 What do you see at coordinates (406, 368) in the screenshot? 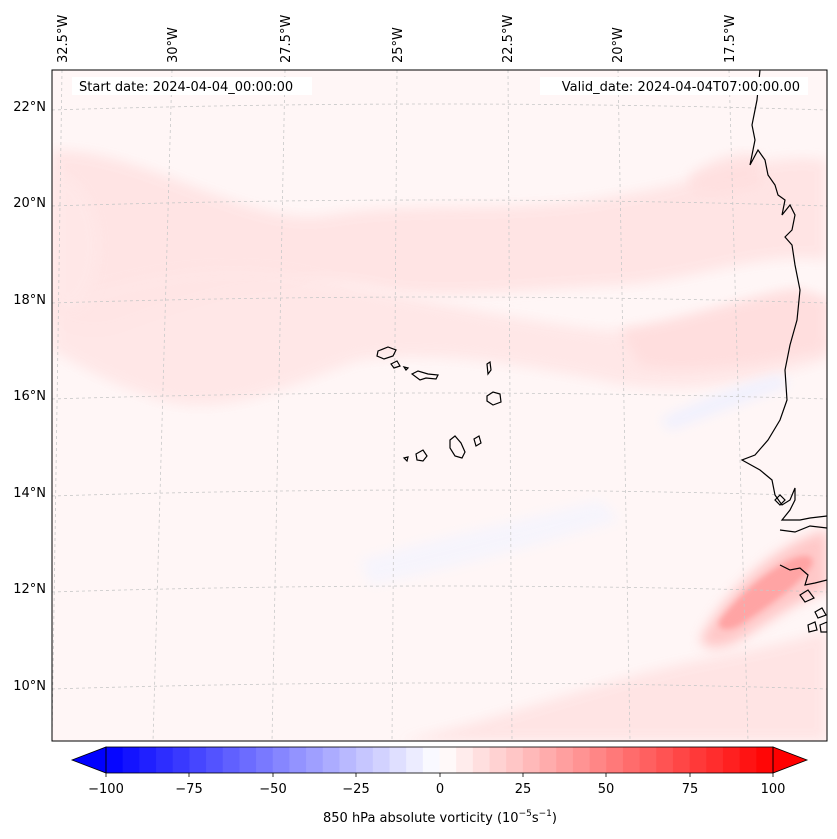
I see `island-santa-luzia` at bounding box center [406, 368].